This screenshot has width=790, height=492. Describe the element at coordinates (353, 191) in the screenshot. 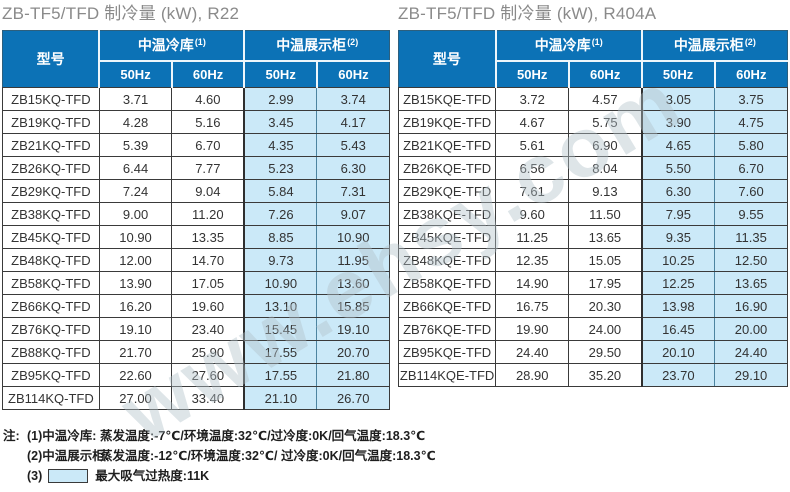

I see `value-cell: 7.31` at that location.